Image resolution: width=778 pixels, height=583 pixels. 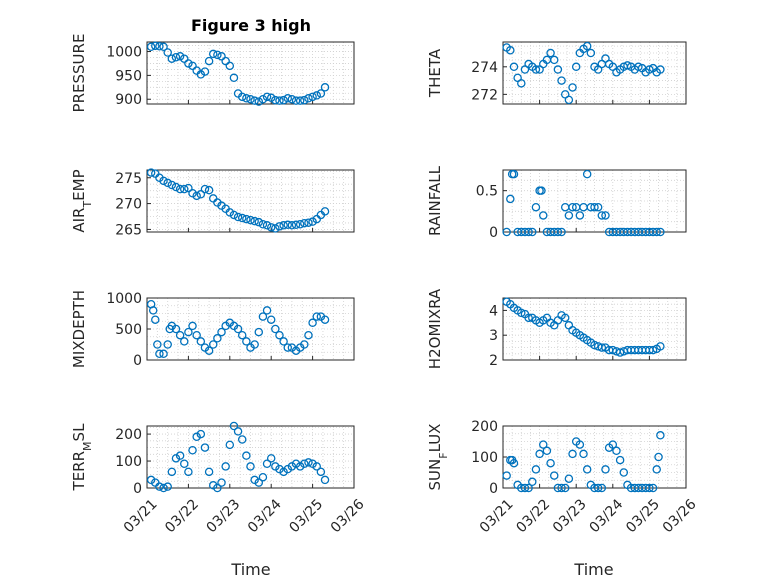 I want to click on y-tick-label: 4, so click(x=493, y=311).